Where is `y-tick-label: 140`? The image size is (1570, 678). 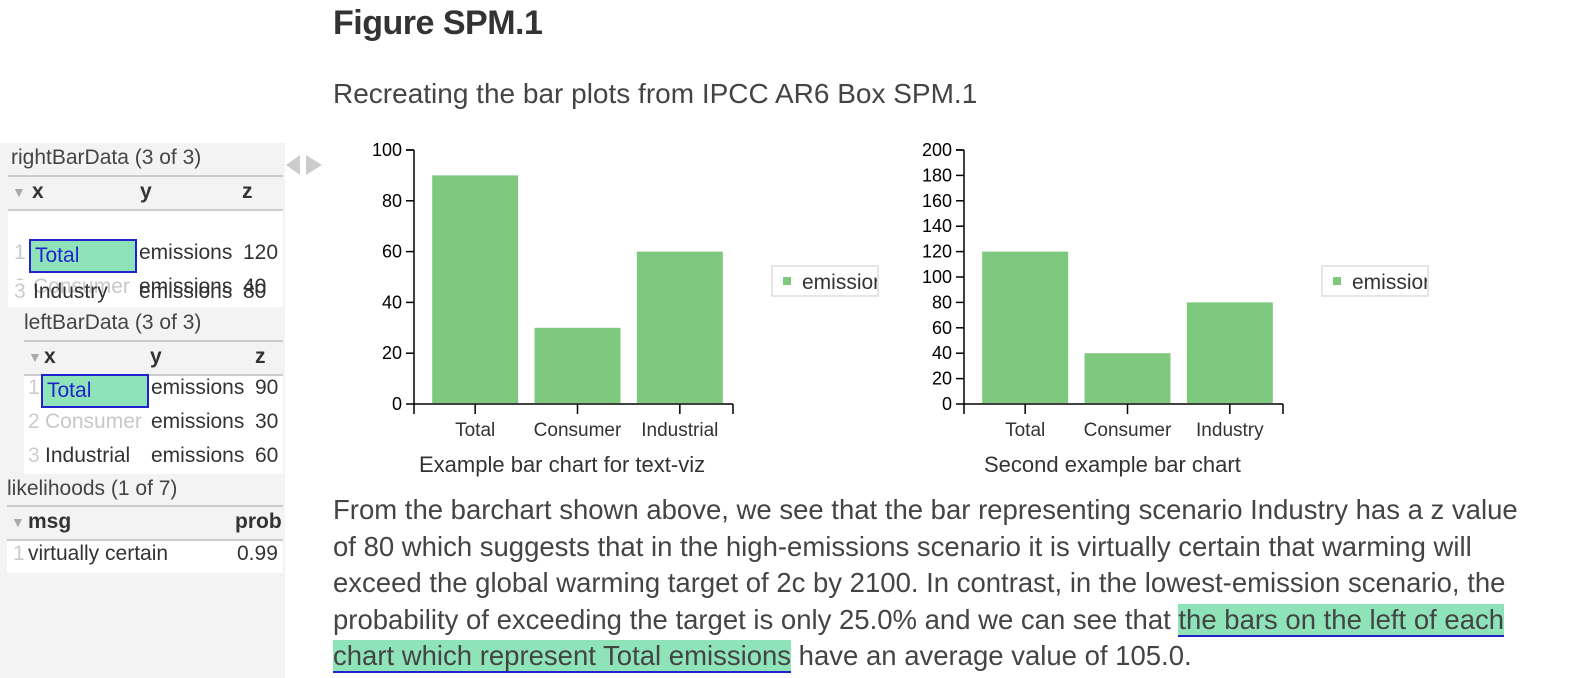 y-tick-label: 140 is located at coordinates (937, 226).